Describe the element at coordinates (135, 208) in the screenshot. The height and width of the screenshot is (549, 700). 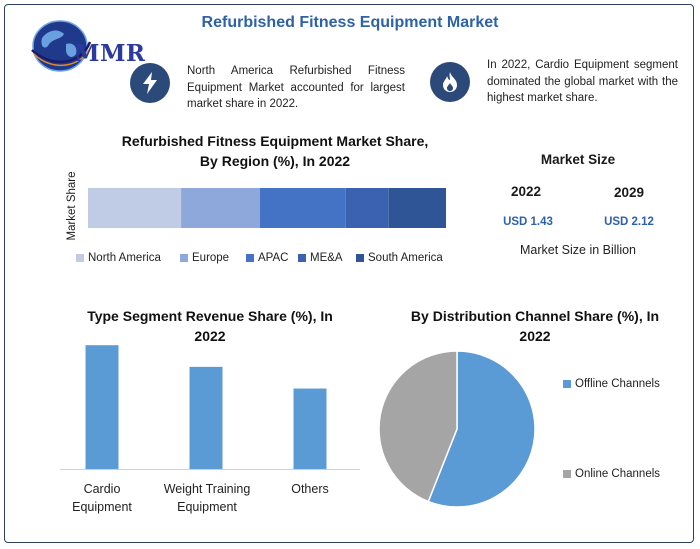
I see `region-bar-segment-north-america` at that location.